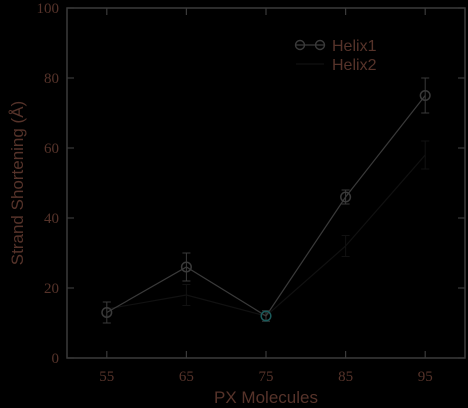 This screenshot has height=408, width=468. What do you see at coordinates (51, 289) in the screenshot?
I see `y-tick-label-20: 20` at bounding box center [51, 289].